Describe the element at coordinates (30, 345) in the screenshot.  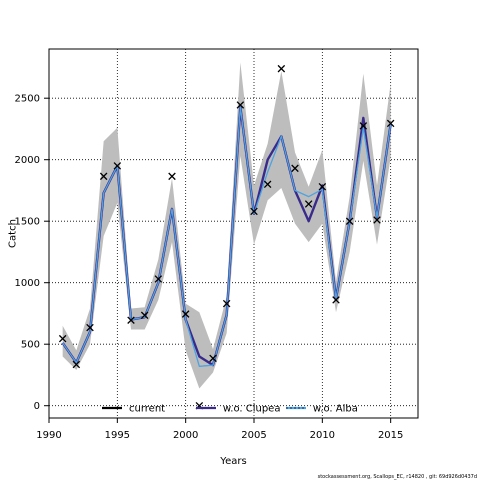
I see `y-tick-label: 500` at that location.